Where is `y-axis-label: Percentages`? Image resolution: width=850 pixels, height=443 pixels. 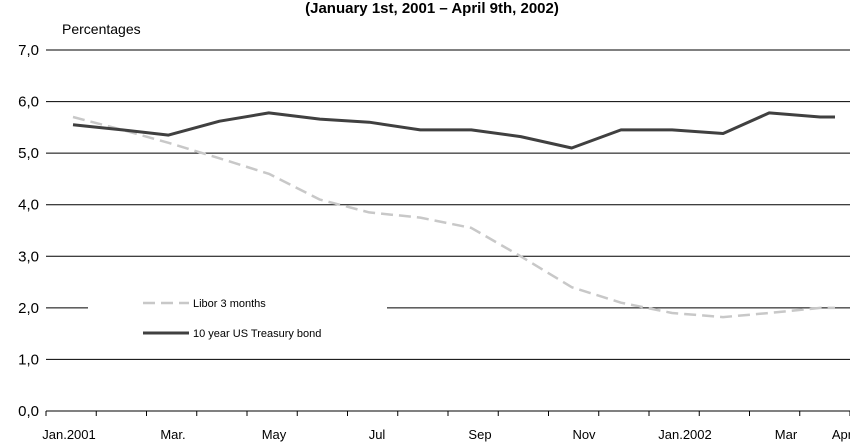
y-axis-label: Percentages is located at coordinates (101, 29).